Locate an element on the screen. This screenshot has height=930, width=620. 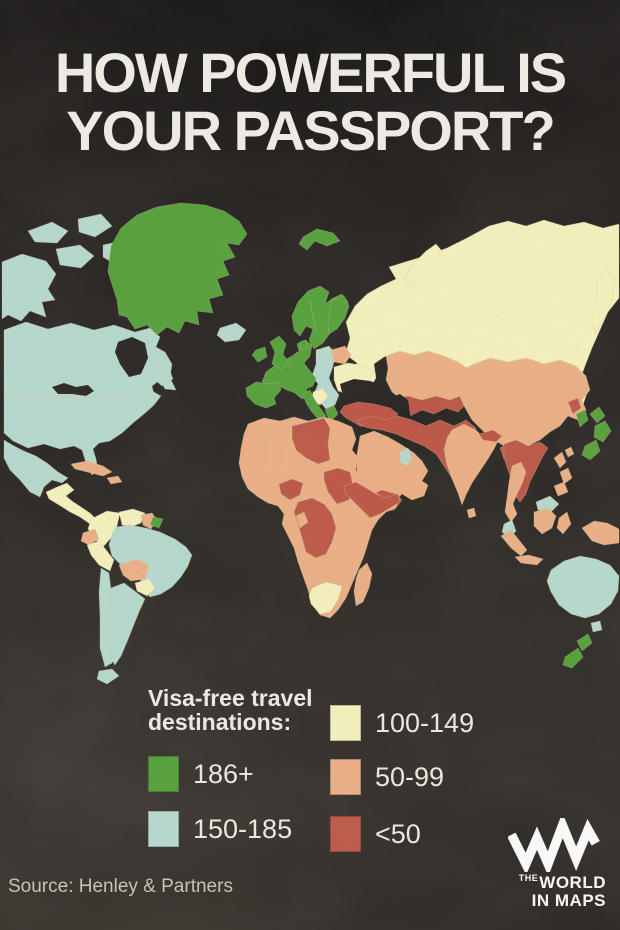
legend-item-50-99: 50-99 is located at coordinates (387, 777).